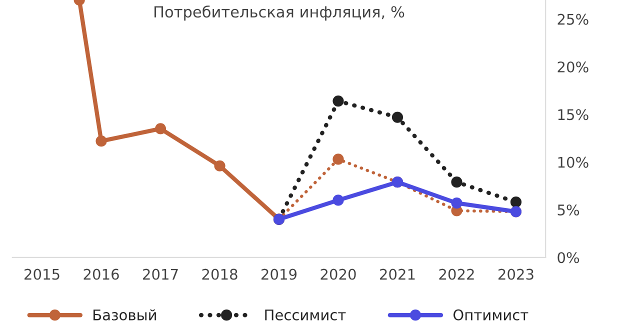 The width and height of the screenshot is (620, 330). I want to click on y-tick-label: 10%, so click(573, 162).